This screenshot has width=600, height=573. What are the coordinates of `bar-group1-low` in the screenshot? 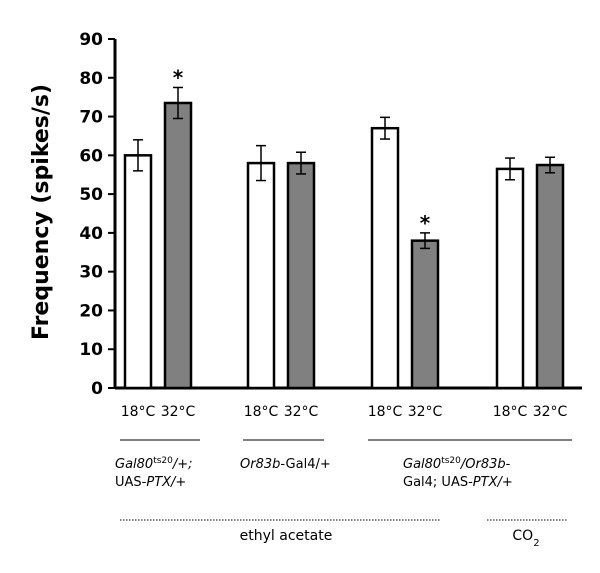 It's located at (138, 272).